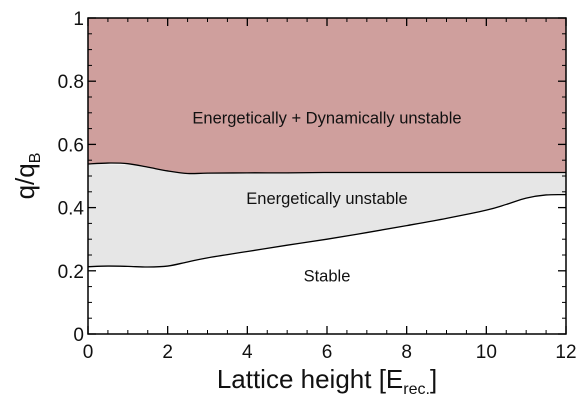  Describe the element at coordinates (326, 199) in the screenshot. I see `region-label-energetic-unstable: Energetically unstable` at that location.